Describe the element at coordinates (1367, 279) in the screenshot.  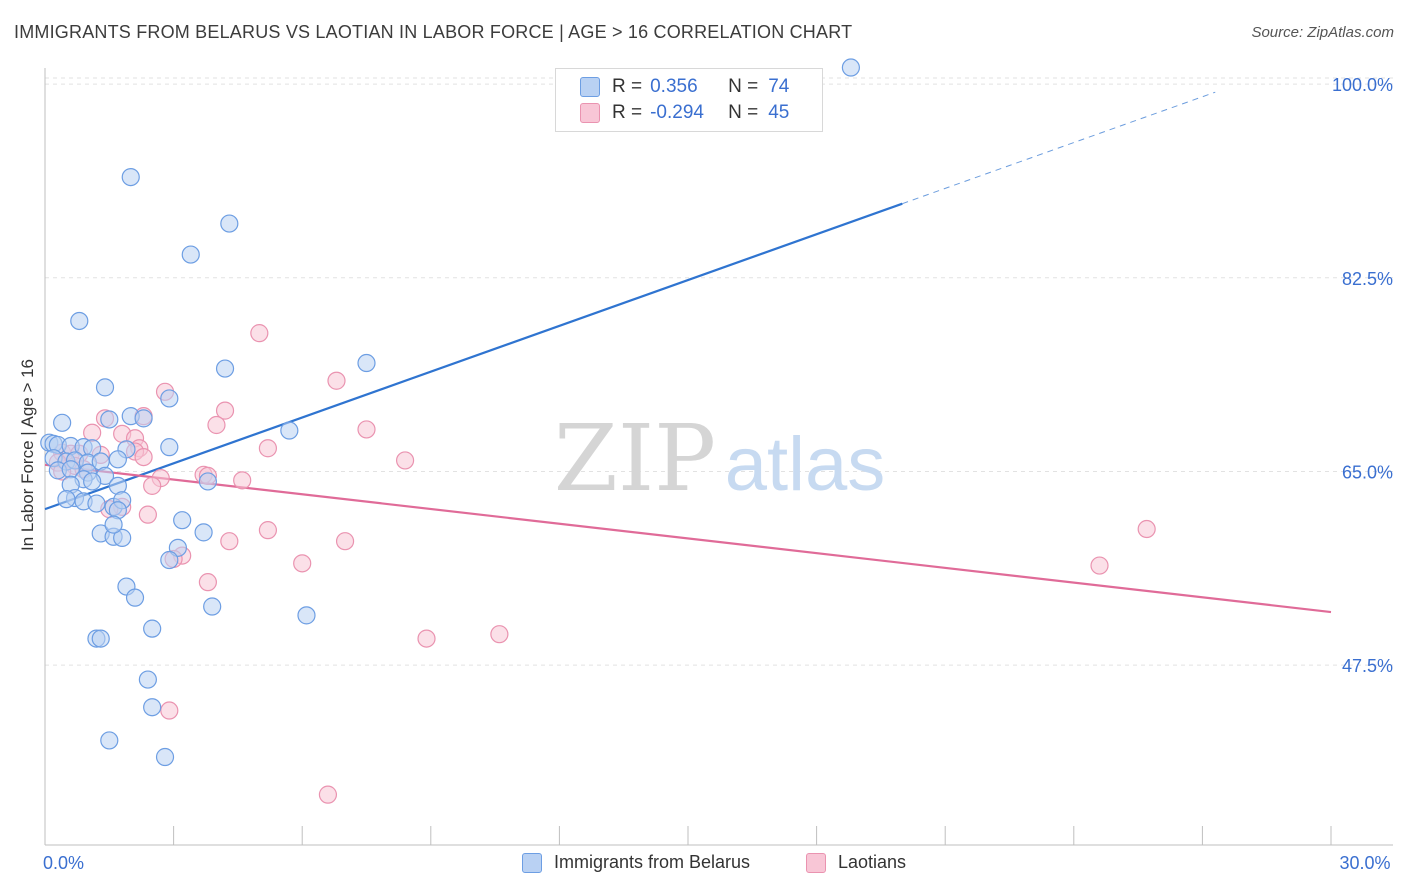
I see `y-tick-label: 82.5%` at that location.